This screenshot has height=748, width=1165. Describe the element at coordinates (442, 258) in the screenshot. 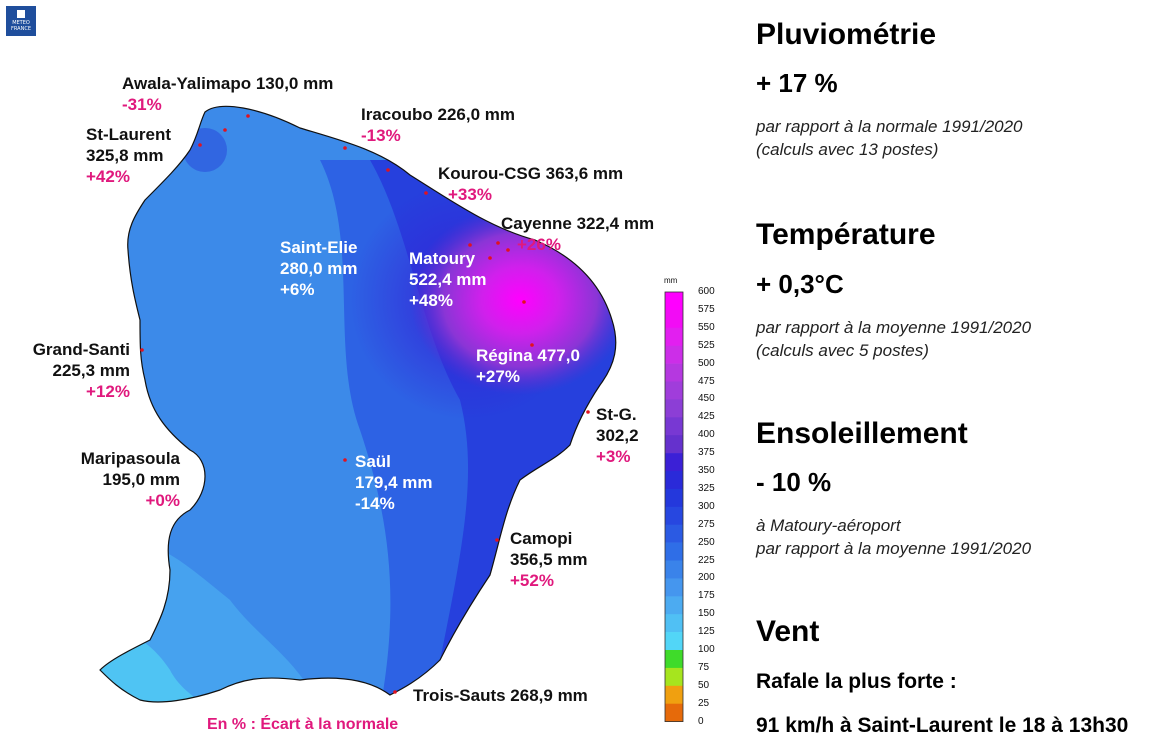

I see `station-matoury-name: Matoury` at that location.